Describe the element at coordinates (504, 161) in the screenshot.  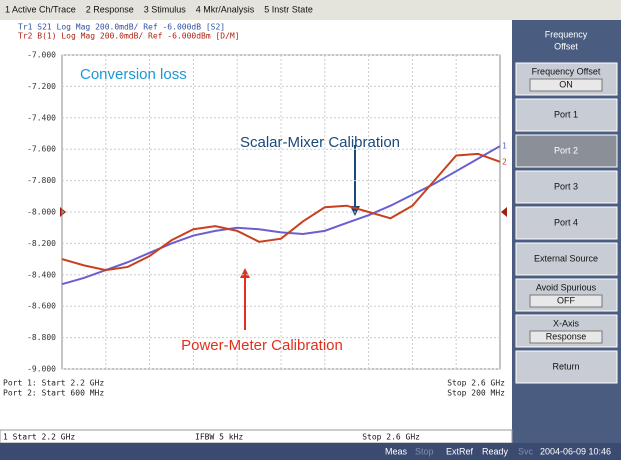
I see `trace-label: 2` at that location.